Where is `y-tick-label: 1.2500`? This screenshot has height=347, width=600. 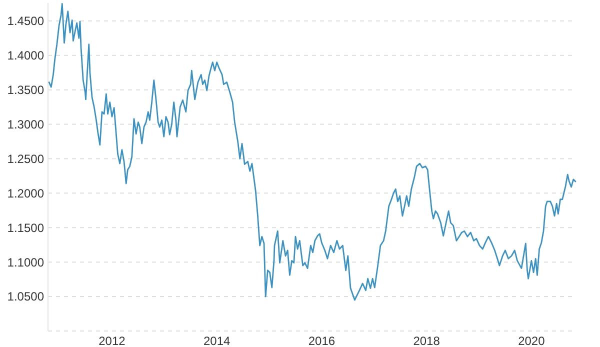
y-tick-label: 1.2500 is located at coordinates (25, 159).